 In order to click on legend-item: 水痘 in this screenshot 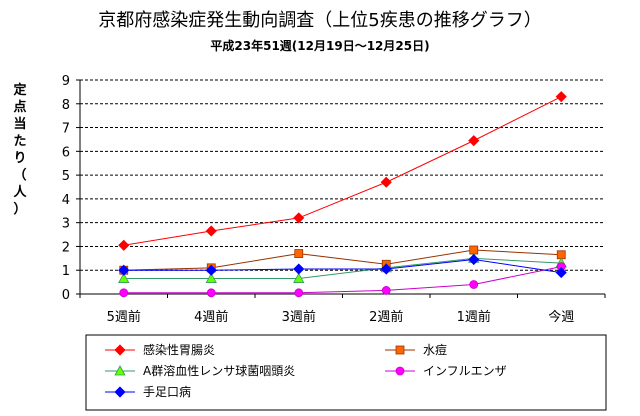, I will do `click(416, 349)`.